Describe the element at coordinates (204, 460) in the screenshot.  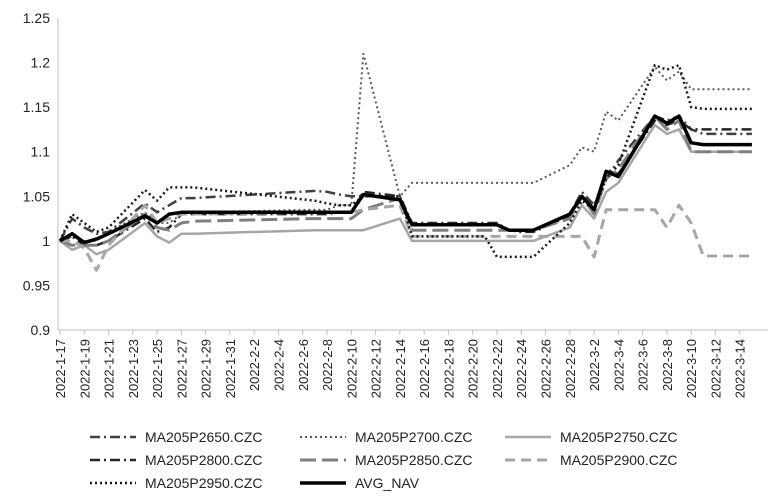
I see `legend-label: MA205P2800.CZC` at that location.